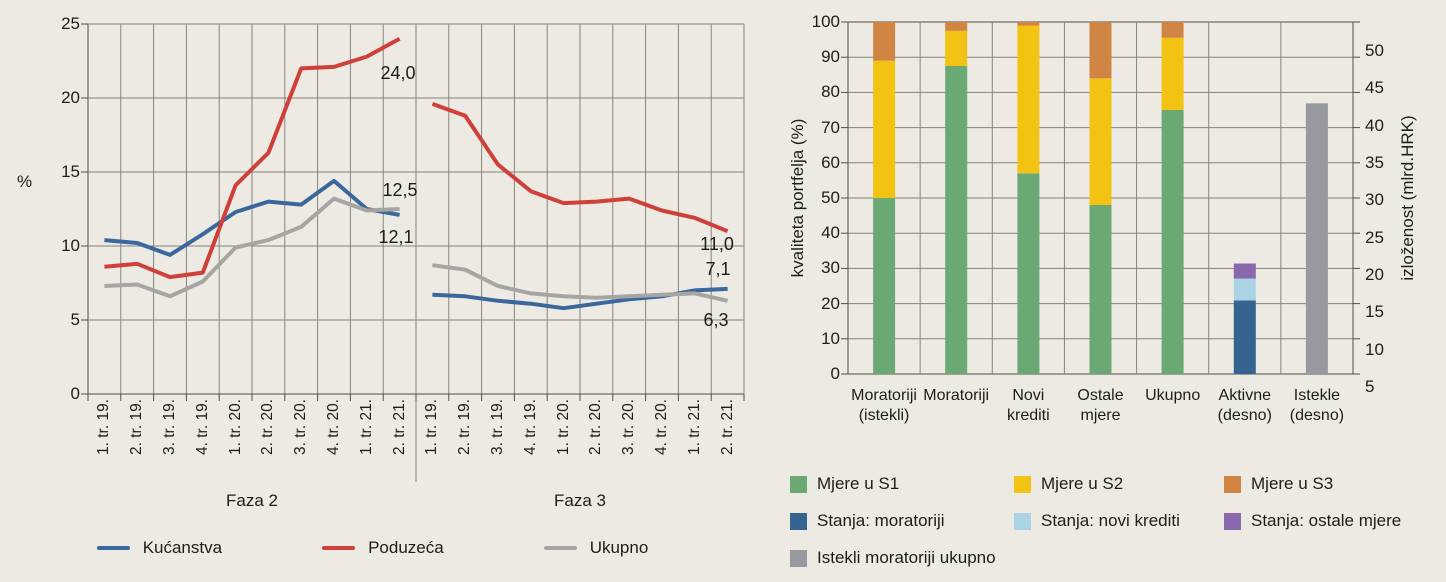  I want to click on legend-label: Stanja: novi krediti, so click(1110, 520).